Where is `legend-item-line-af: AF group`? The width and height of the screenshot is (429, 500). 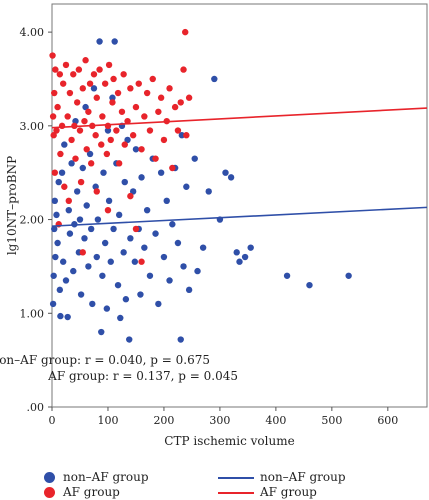
legend-item-line-af: AF group is located at coordinates (267, 492).